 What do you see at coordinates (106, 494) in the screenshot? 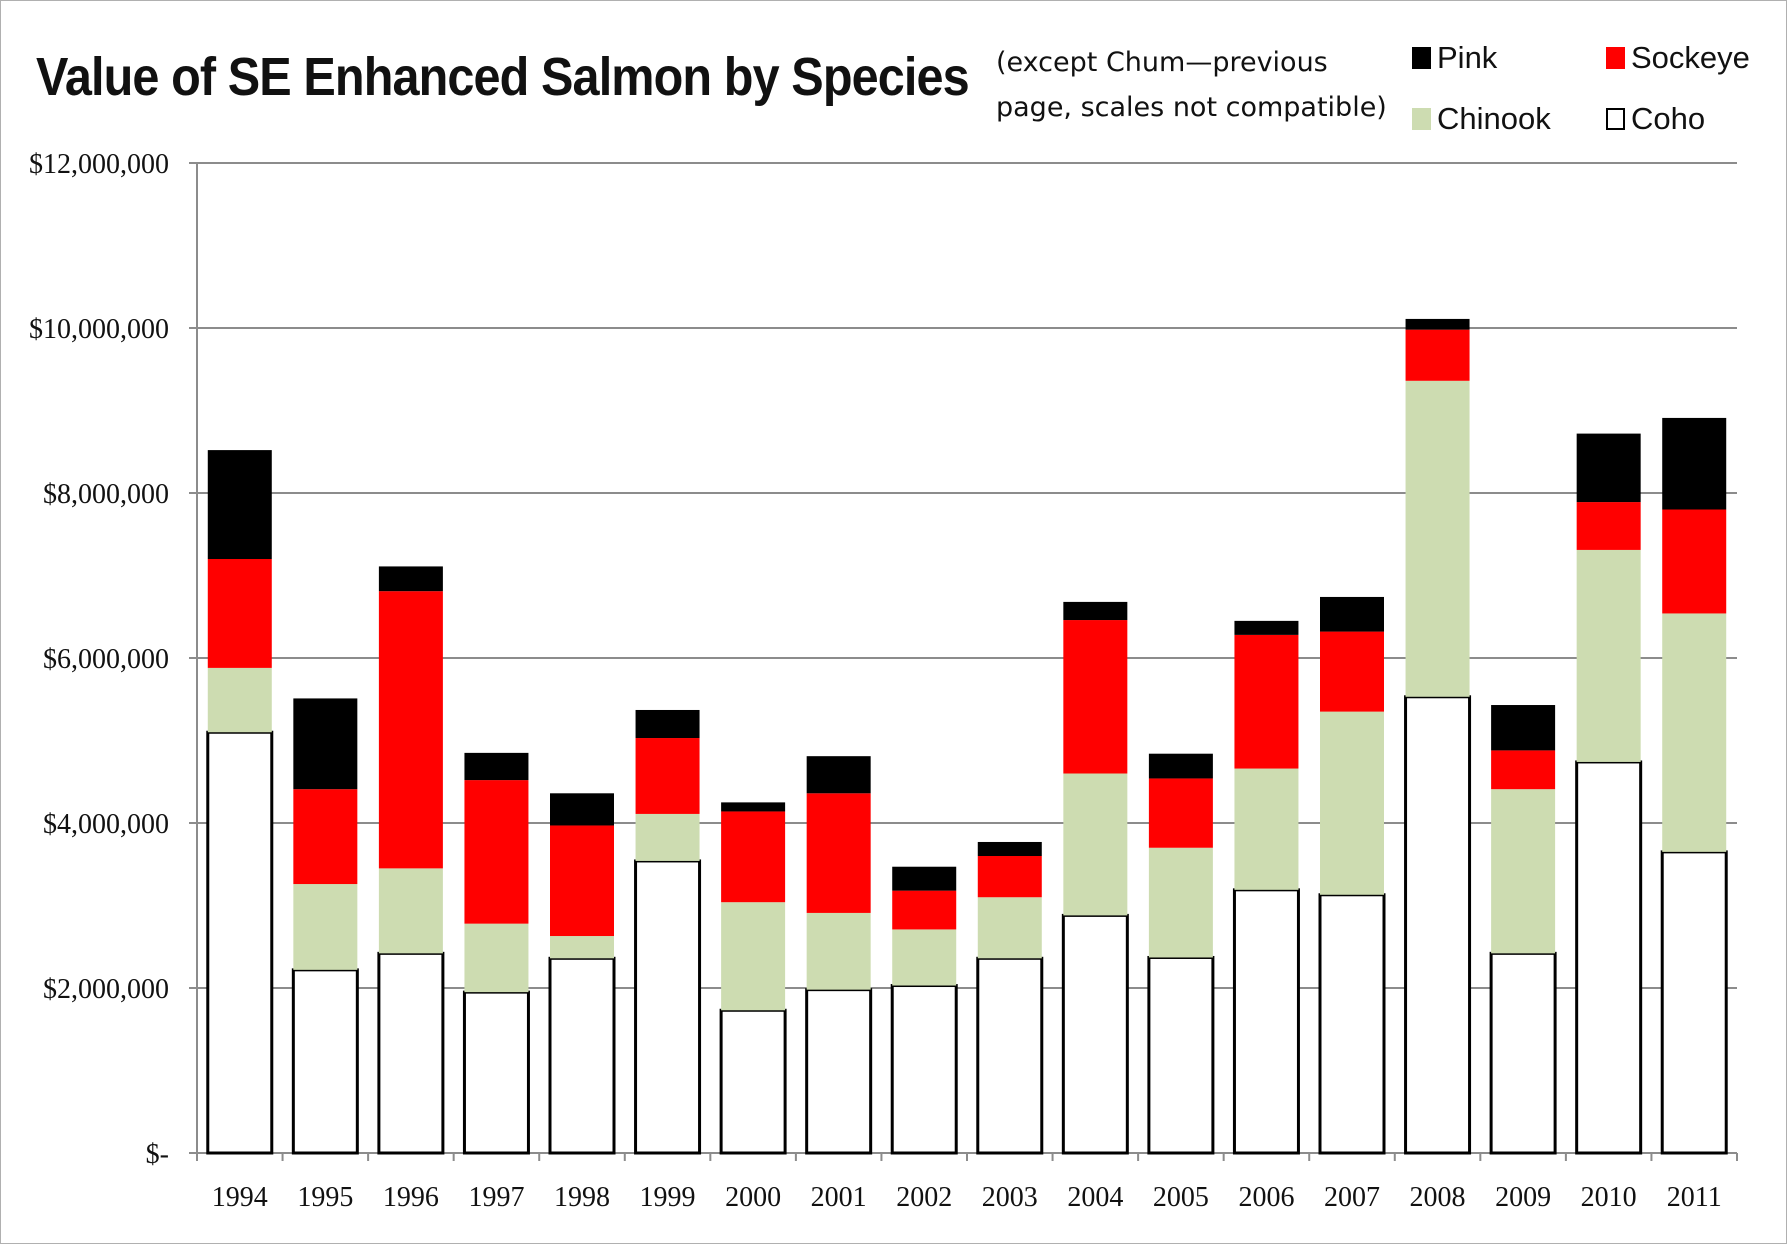
I see `y-tick-label: $8,000,000` at bounding box center [106, 494].